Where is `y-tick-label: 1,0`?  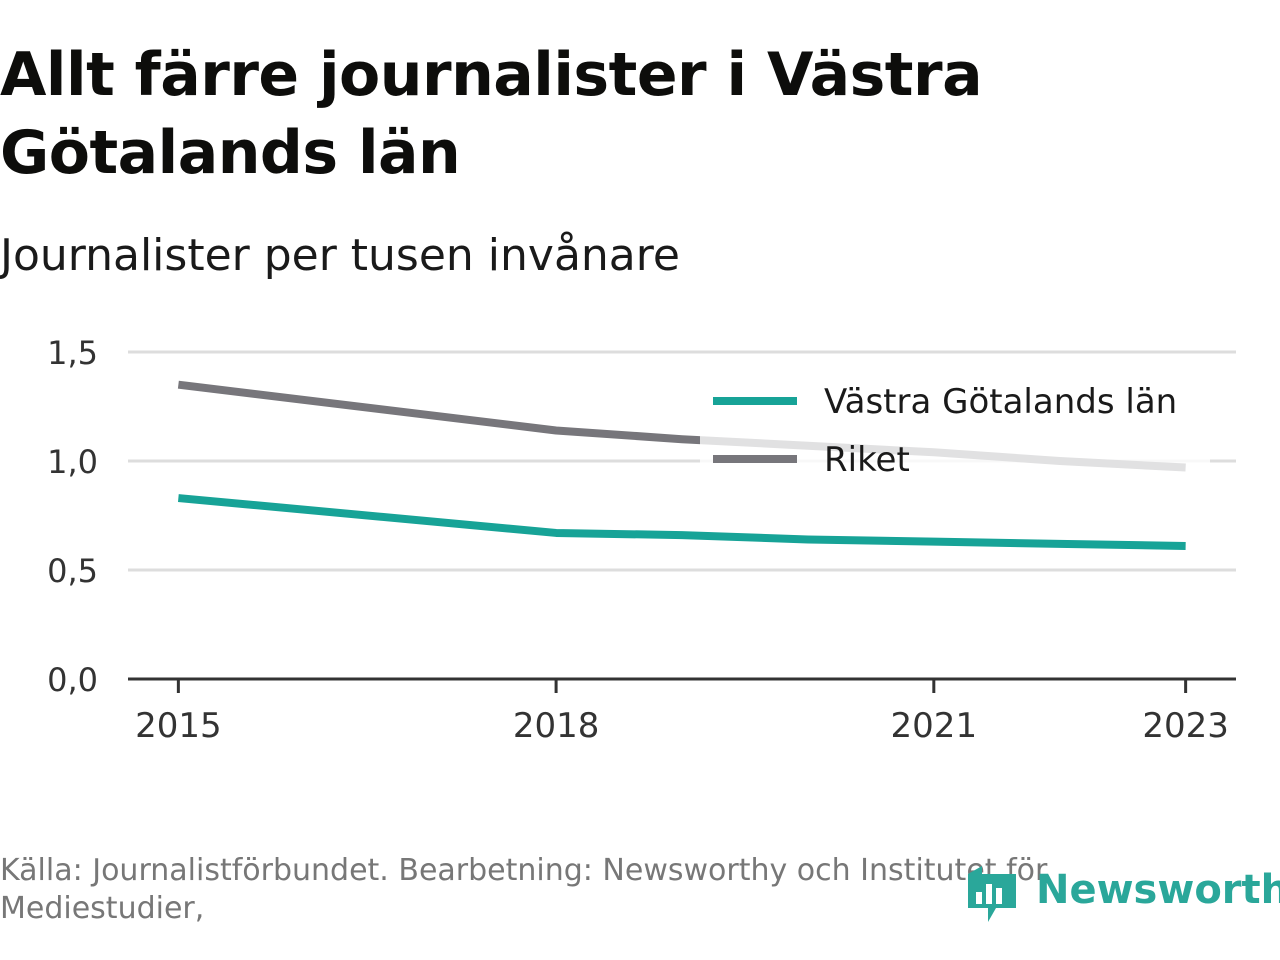 y-tick-label: 1,0 is located at coordinates (72, 462).